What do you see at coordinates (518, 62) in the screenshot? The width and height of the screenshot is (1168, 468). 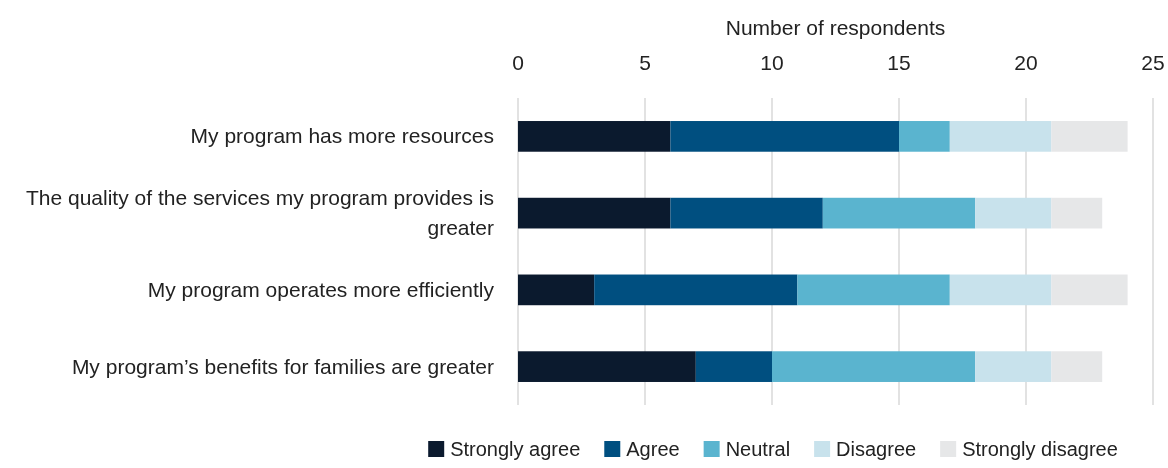 I see `x-tick-label: 0` at bounding box center [518, 62].